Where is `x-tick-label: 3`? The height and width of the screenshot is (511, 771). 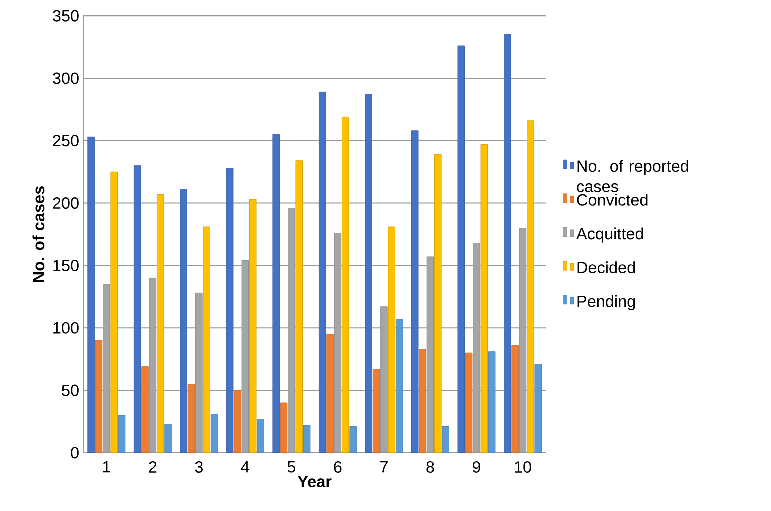 x-tick-label: 3 is located at coordinates (199, 468).